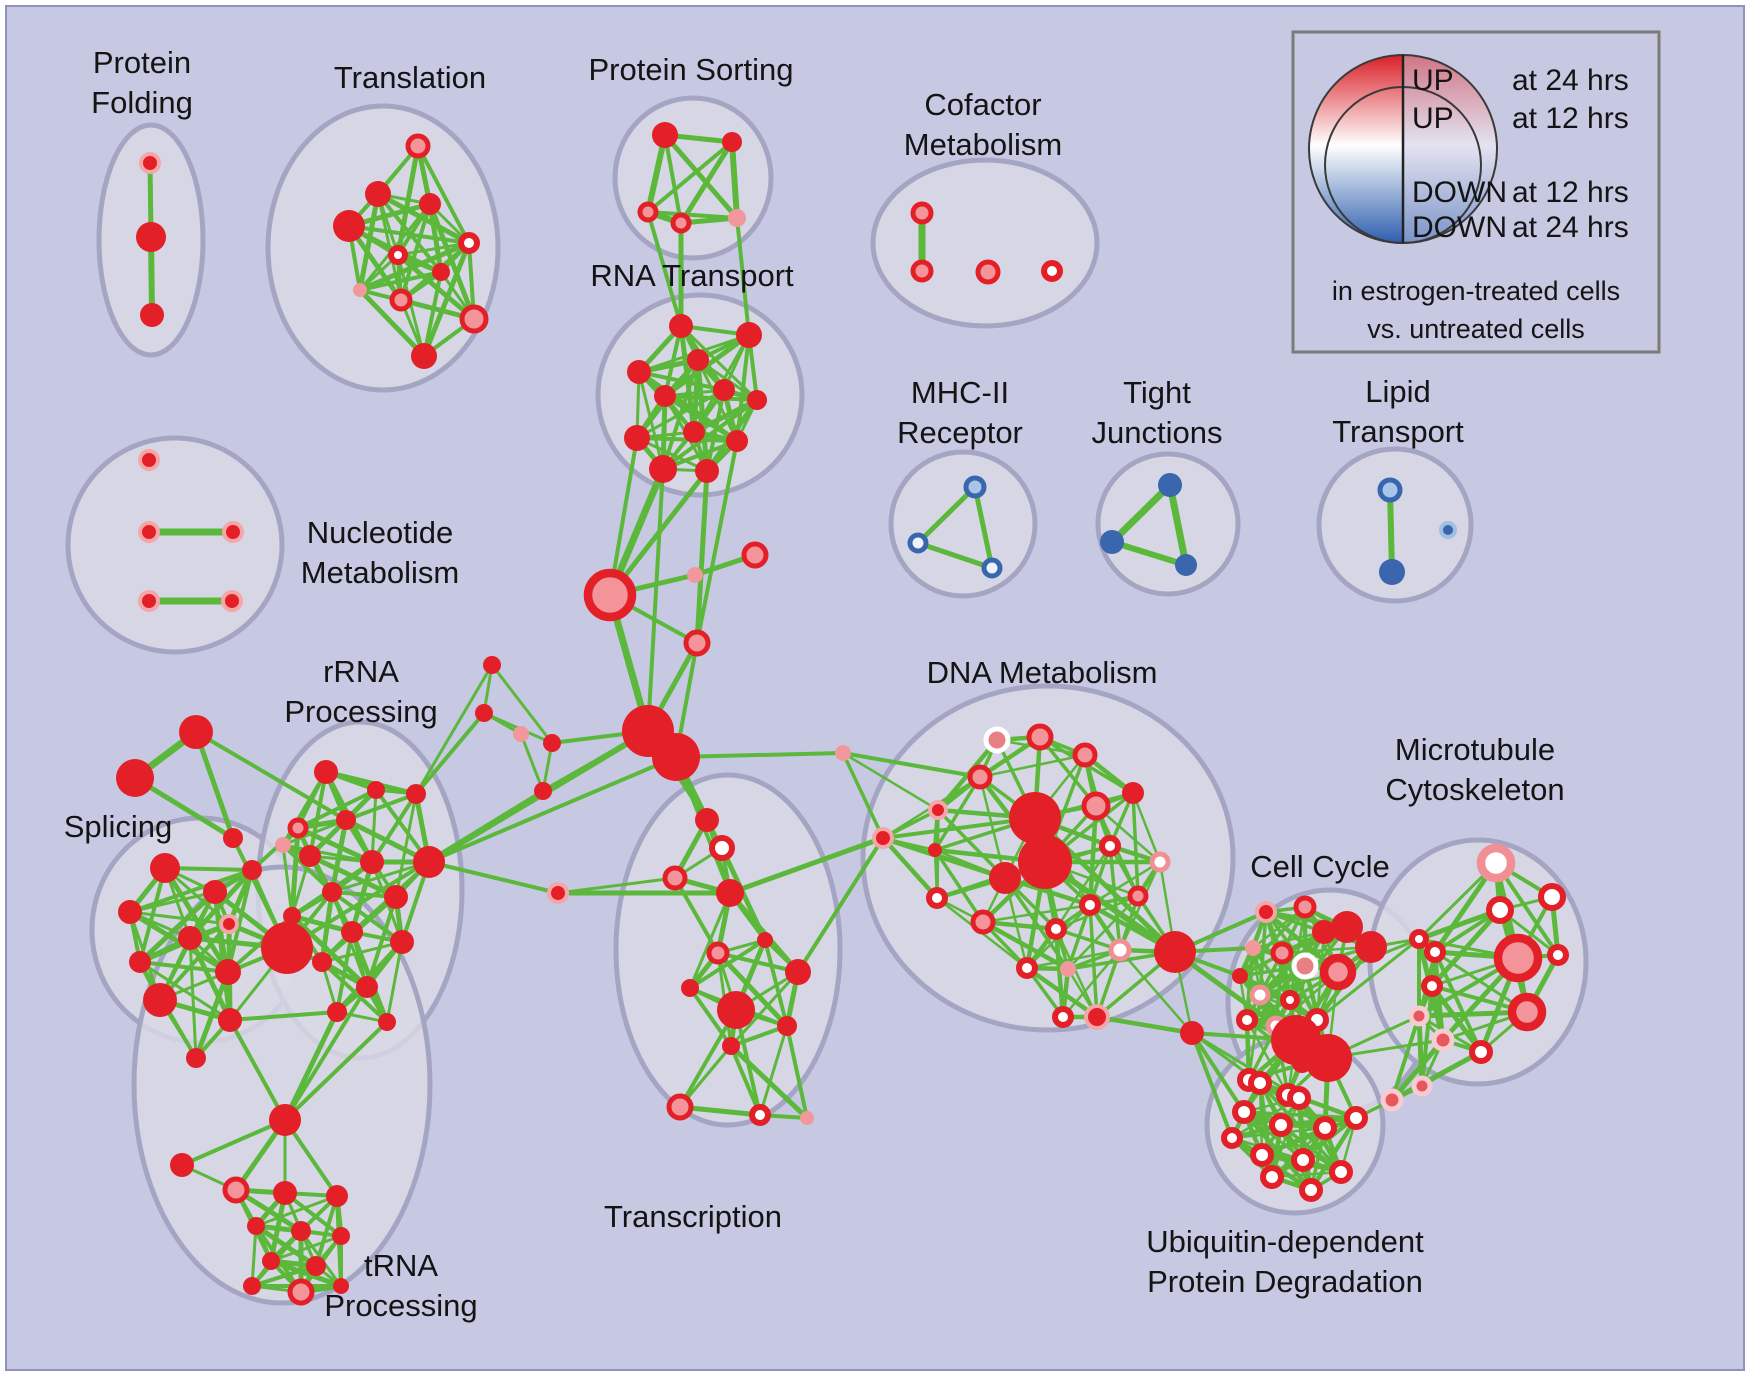  I want to click on edge-ps5-rt2, so click(743, 276).